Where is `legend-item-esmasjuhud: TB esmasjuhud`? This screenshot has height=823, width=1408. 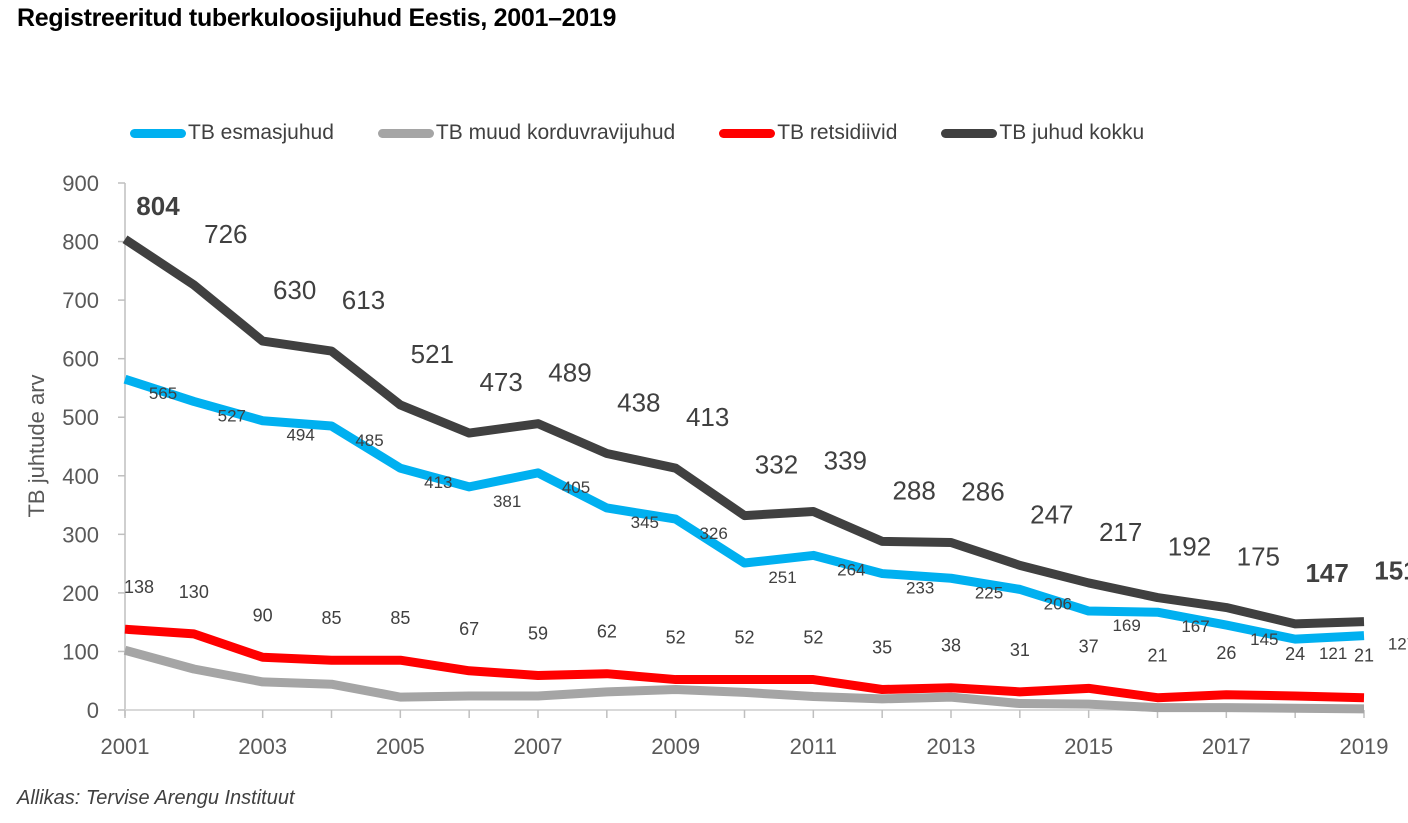 legend-item-esmasjuhud: TB esmasjuhud is located at coordinates (232, 133).